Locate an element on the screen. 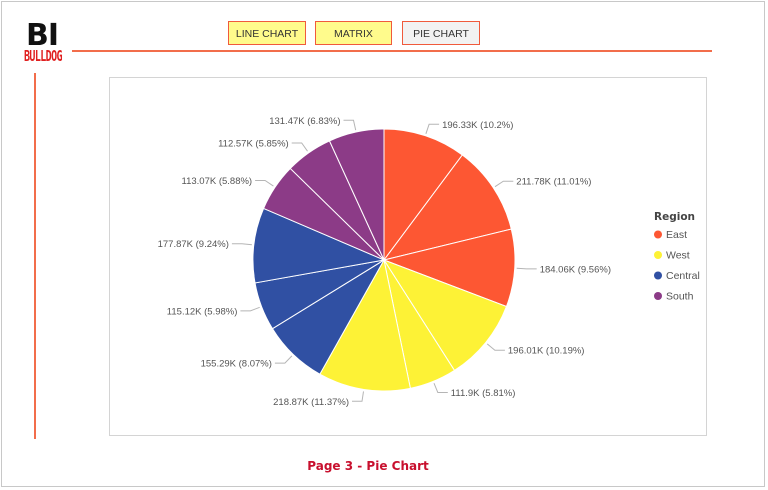 This screenshot has width=768, height=490. legend-item-west: West is located at coordinates (678, 256).